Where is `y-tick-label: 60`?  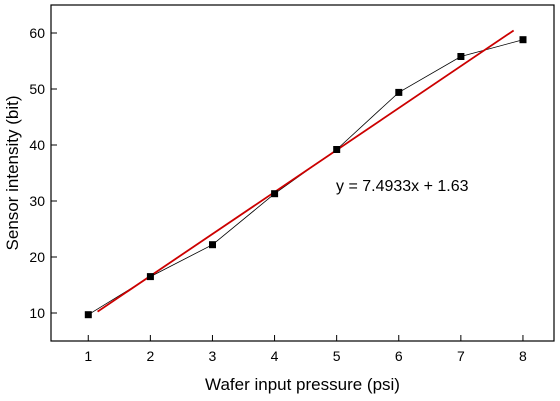
y-tick-label: 60 is located at coordinates (37, 33).